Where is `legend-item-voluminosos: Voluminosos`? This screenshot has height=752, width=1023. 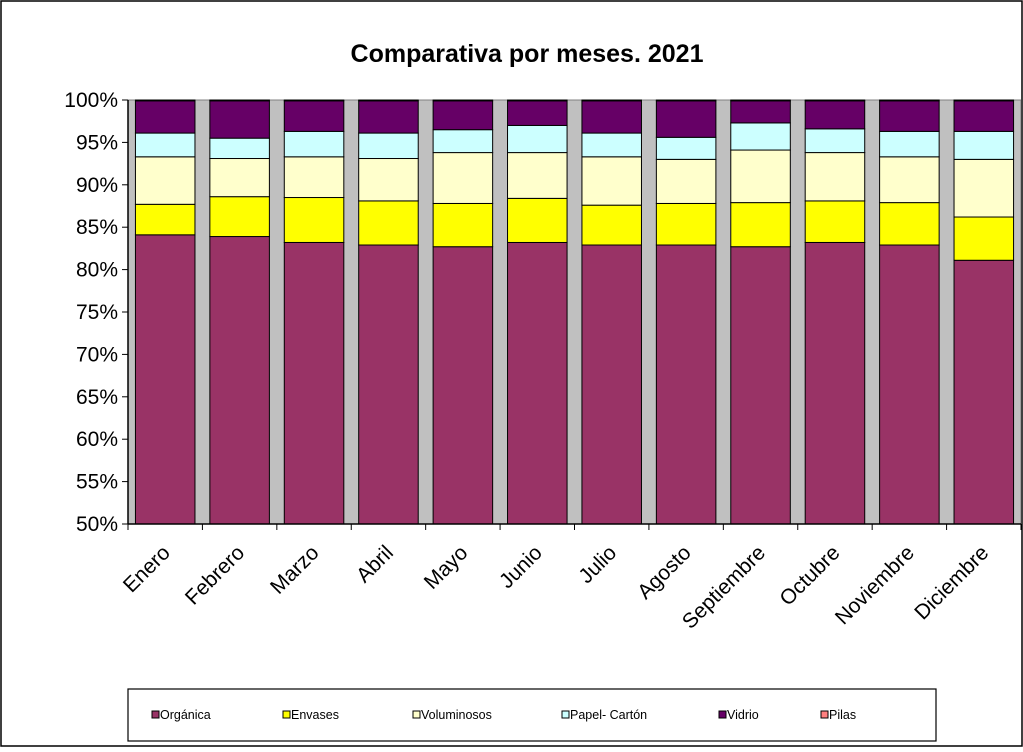
legend-item-voluminosos: Voluminosos is located at coordinates (452, 715).